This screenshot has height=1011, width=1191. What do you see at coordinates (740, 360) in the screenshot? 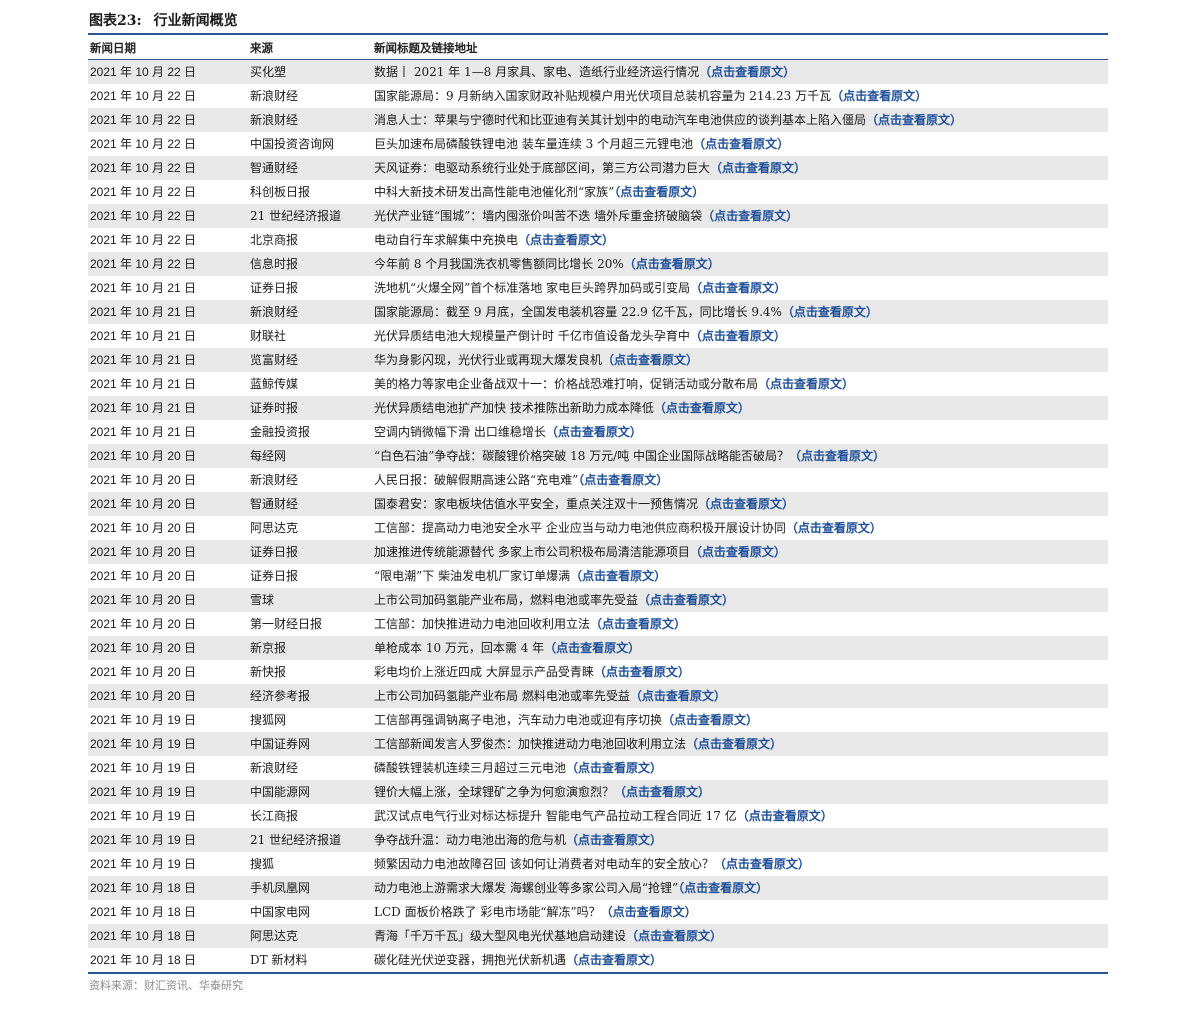
I see `news-title-cell: 华为身影闪现，光伏行业或再现大爆发良机（点击查看原文）` at bounding box center [740, 360].